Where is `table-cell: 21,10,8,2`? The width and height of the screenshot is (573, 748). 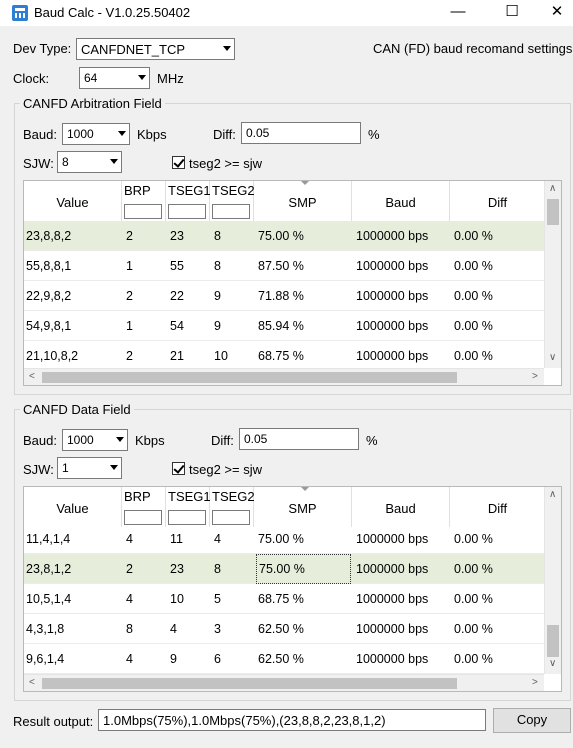 table-cell: 21,10,8,2 is located at coordinates (52, 356).